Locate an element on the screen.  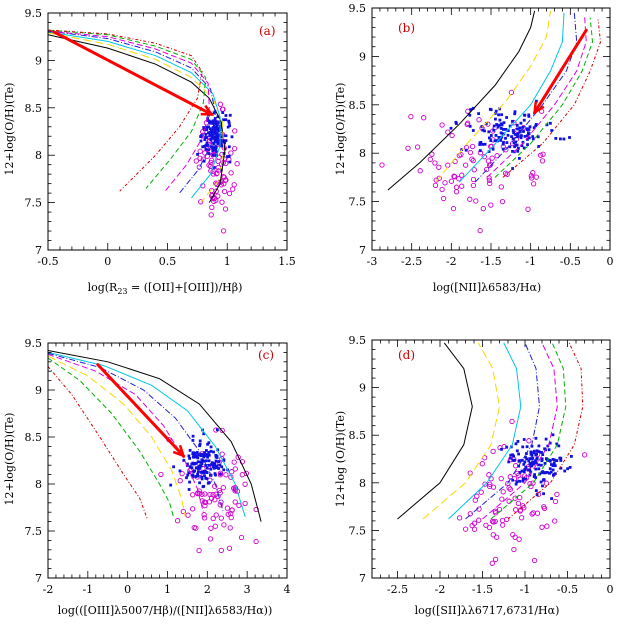
panel-c-x-tick-label: 2 is located at coordinates (207, 589).